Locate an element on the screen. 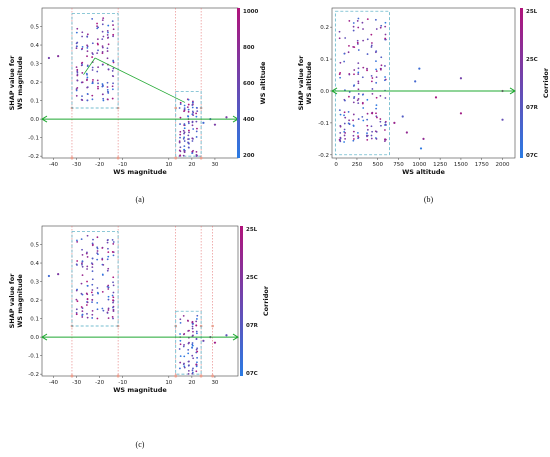 Image resolution: width=550 pixels, height=457 pixels. x-tick-label: 0 is located at coordinates (336, 165).